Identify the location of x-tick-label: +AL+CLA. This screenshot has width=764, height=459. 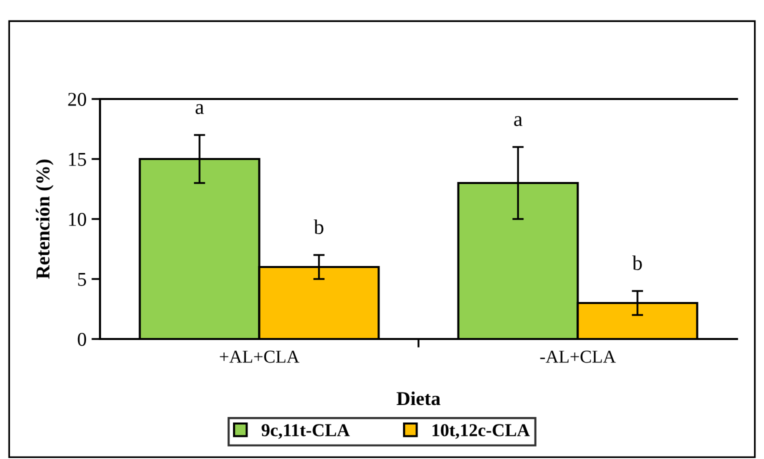
(260, 356).